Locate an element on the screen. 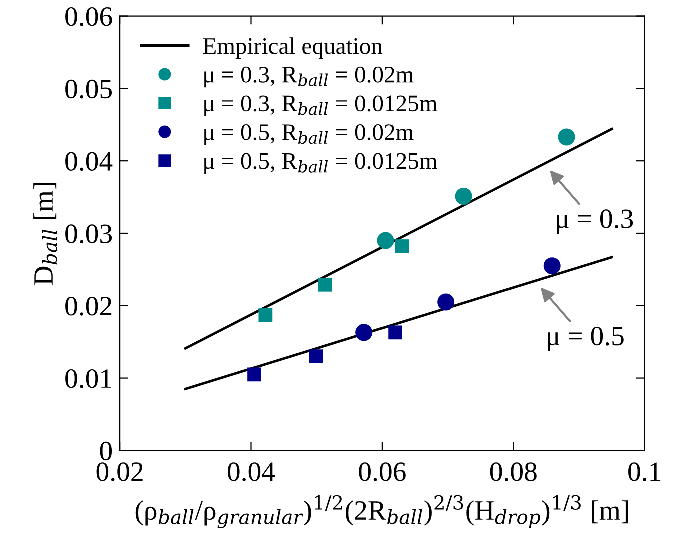 The width and height of the screenshot is (686, 543). y-tick-label: 0 is located at coordinates (106, 451).